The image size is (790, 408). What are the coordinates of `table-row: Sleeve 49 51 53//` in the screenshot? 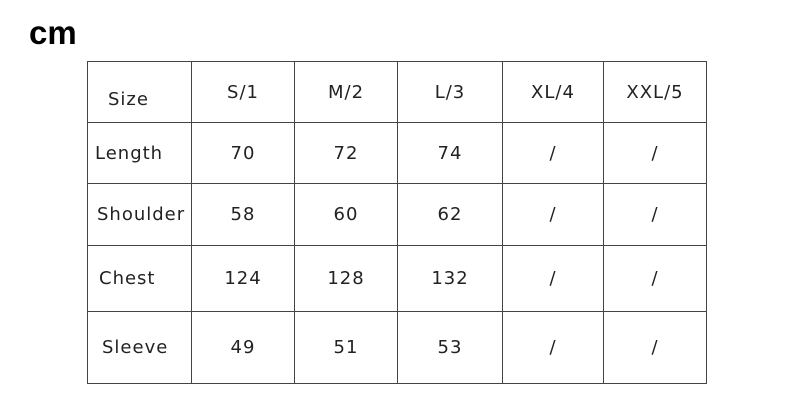 It's located at (397, 347).